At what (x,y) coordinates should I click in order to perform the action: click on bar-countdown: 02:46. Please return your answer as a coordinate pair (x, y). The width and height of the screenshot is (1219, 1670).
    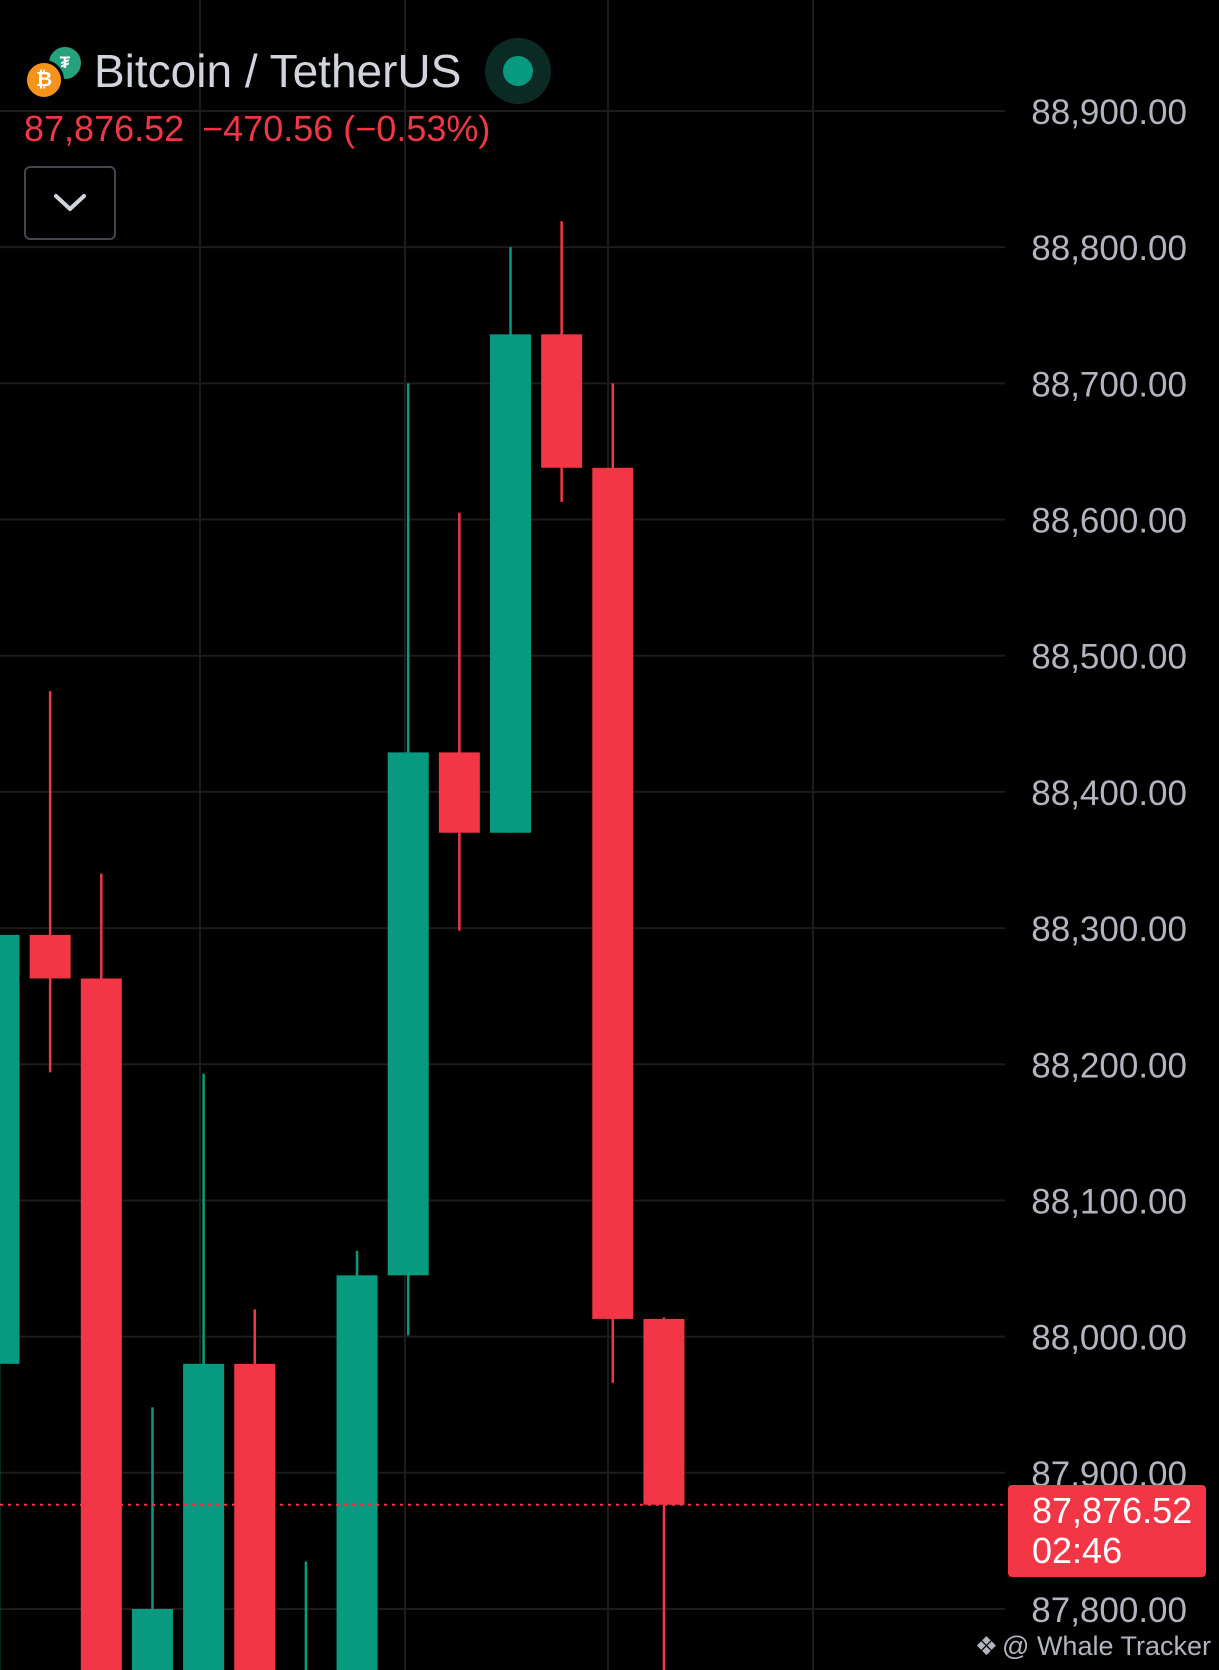
    Looking at the image, I should click on (1077, 1550).